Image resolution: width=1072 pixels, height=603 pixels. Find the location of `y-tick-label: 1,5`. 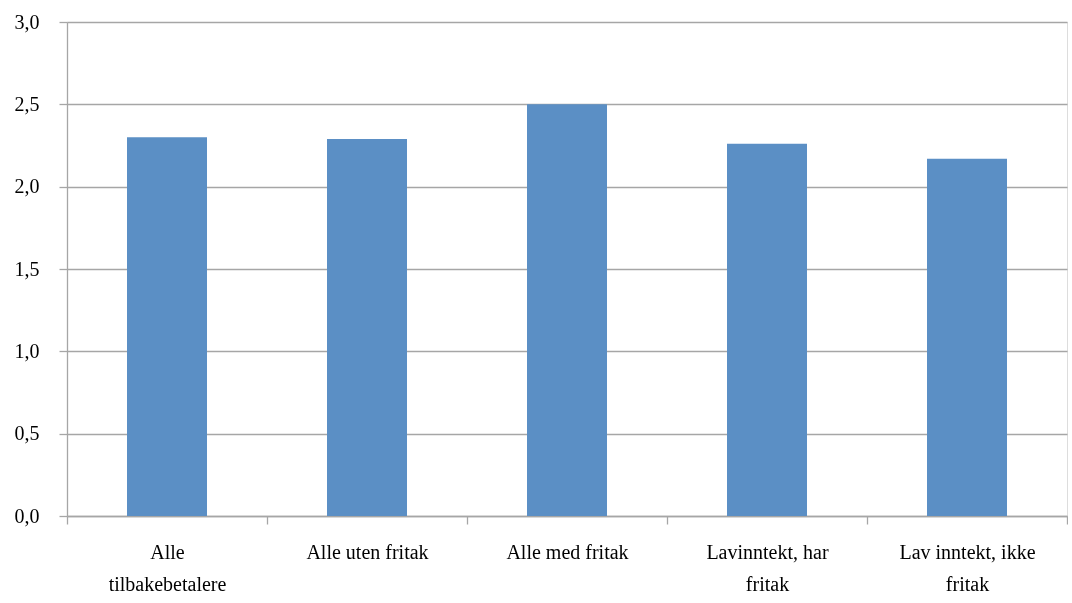

y-tick-label: 1,5 is located at coordinates (27, 268).